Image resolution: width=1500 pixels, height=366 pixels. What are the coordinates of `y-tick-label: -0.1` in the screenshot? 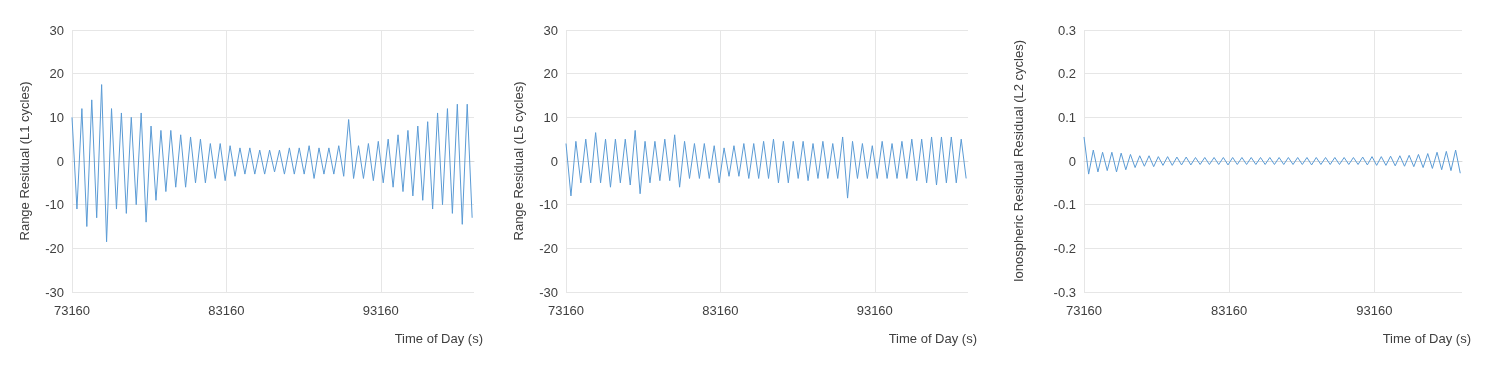 It's located at (1064, 205).